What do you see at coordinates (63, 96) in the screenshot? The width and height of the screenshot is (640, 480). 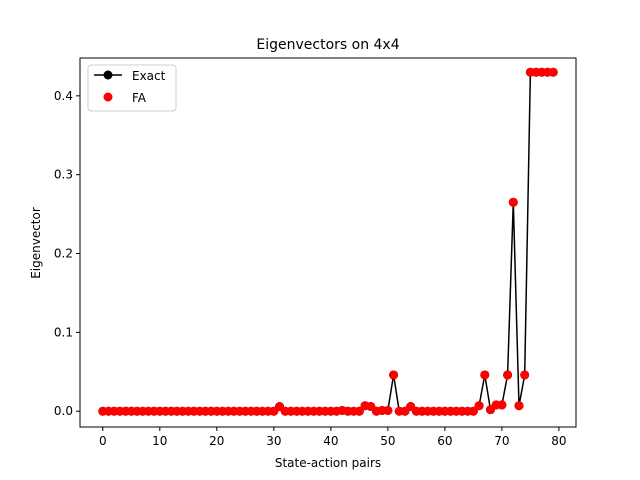 I see `y-tick-label: 0.4` at bounding box center [63, 96].